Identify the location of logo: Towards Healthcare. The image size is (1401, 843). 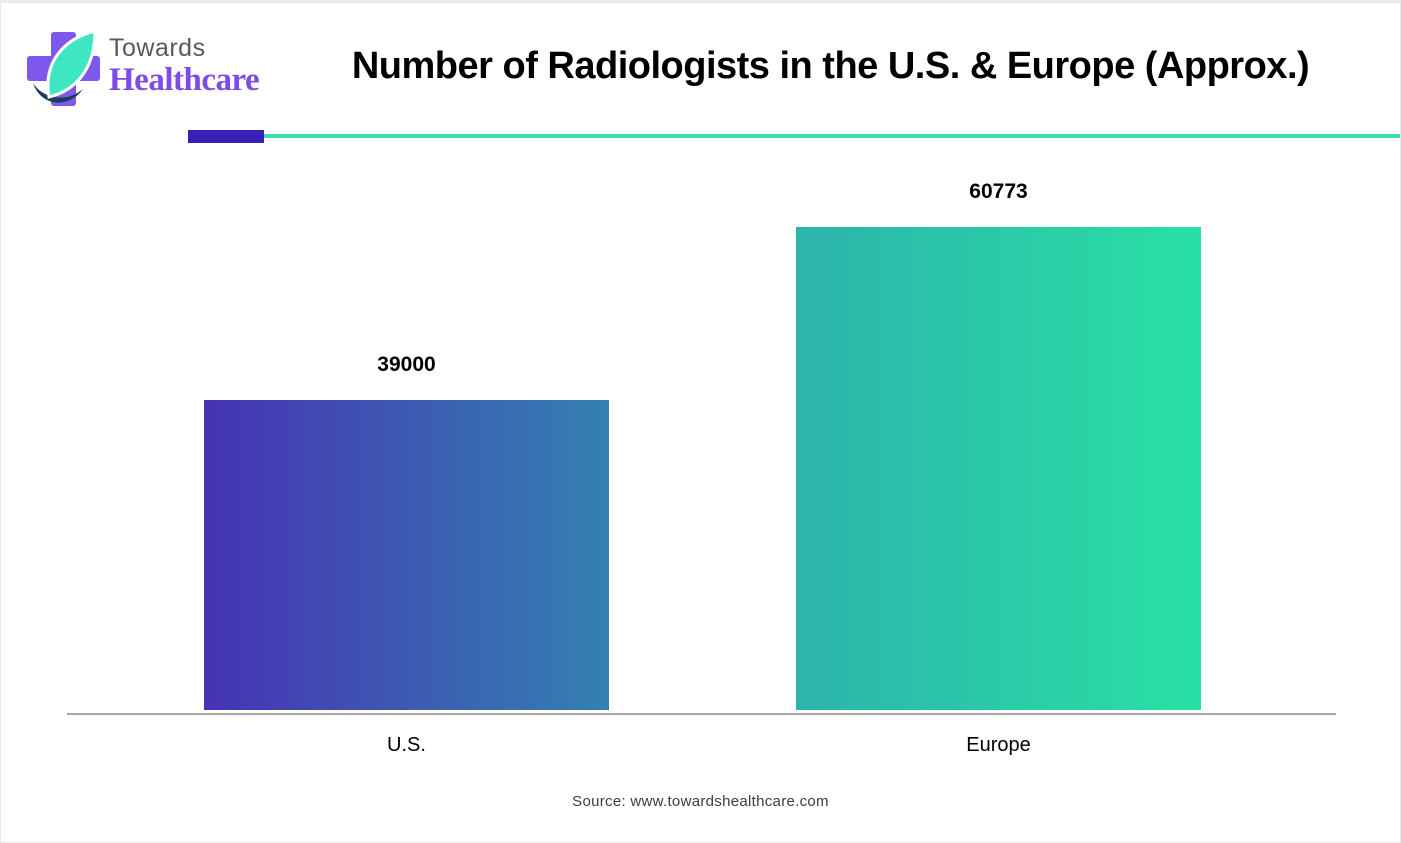
(142, 69).